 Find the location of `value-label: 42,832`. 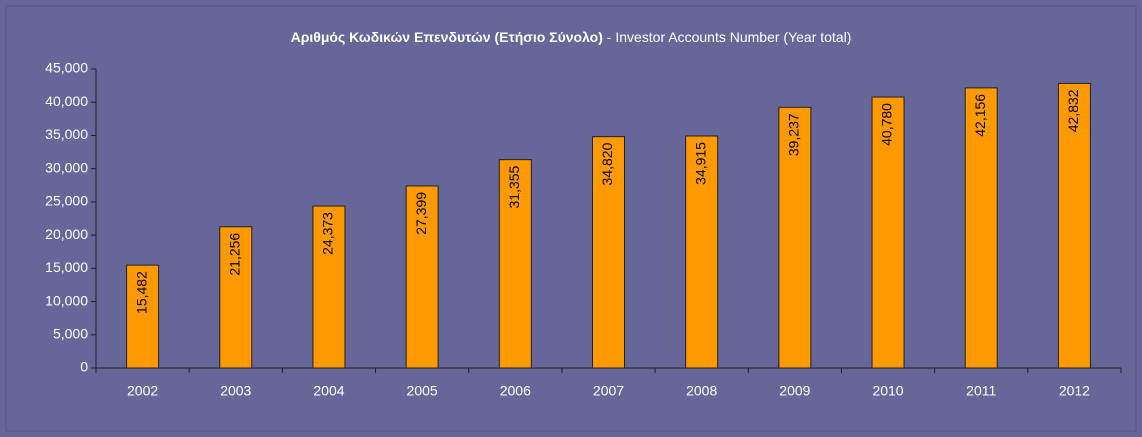

value-label: 42,832 is located at coordinates (1073, 110).